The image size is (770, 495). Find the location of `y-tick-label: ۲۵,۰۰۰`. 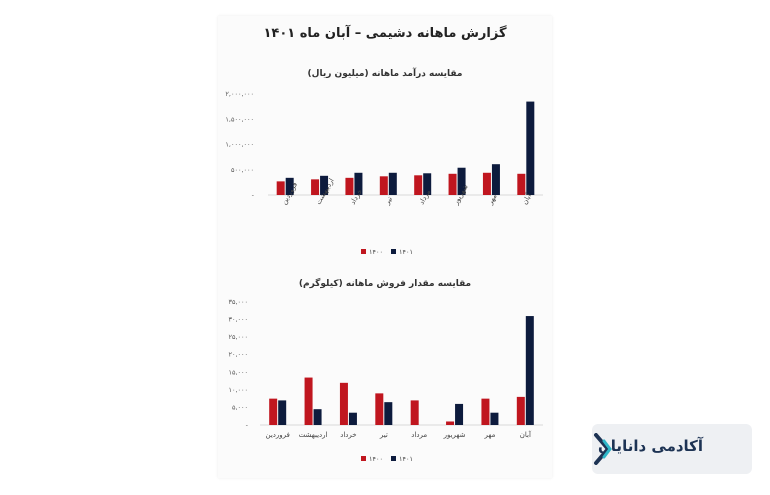

y-tick-label: ۲۵,۰۰۰ is located at coordinates (238, 337).